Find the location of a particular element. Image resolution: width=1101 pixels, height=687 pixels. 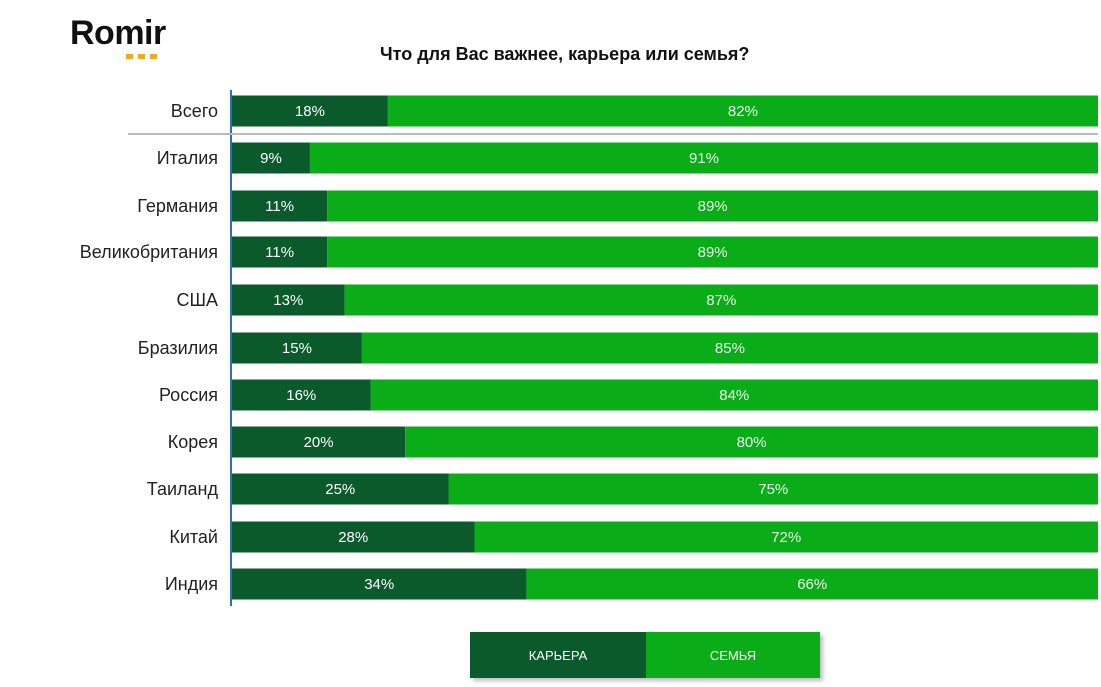

data-label-career: 13% is located at coordinates (288, 300).